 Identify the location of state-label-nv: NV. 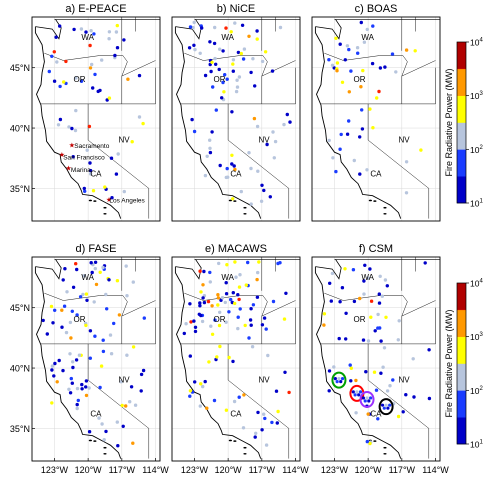
(124, 380).